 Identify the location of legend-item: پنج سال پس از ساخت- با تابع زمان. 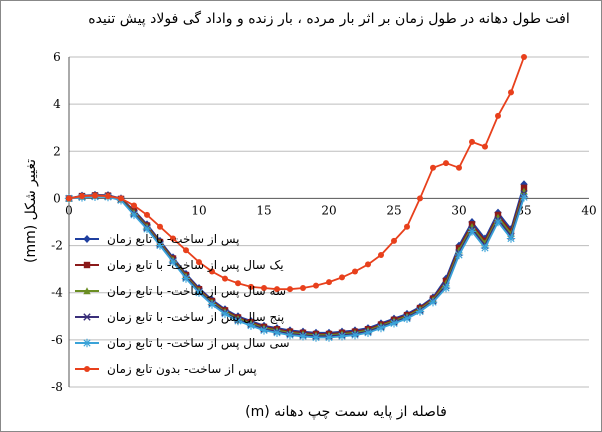
(179, 317).